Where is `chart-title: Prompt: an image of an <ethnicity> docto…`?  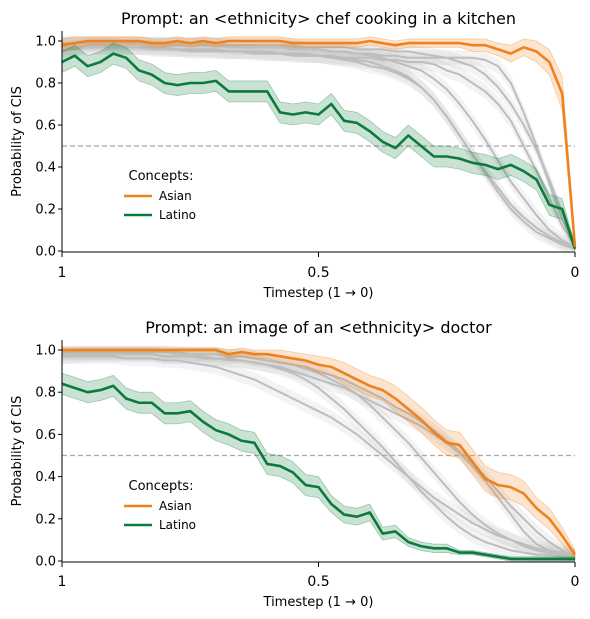 chart-title: Prompt: an image of an <ethnicity> docto… is located at coordinates (318, 327).